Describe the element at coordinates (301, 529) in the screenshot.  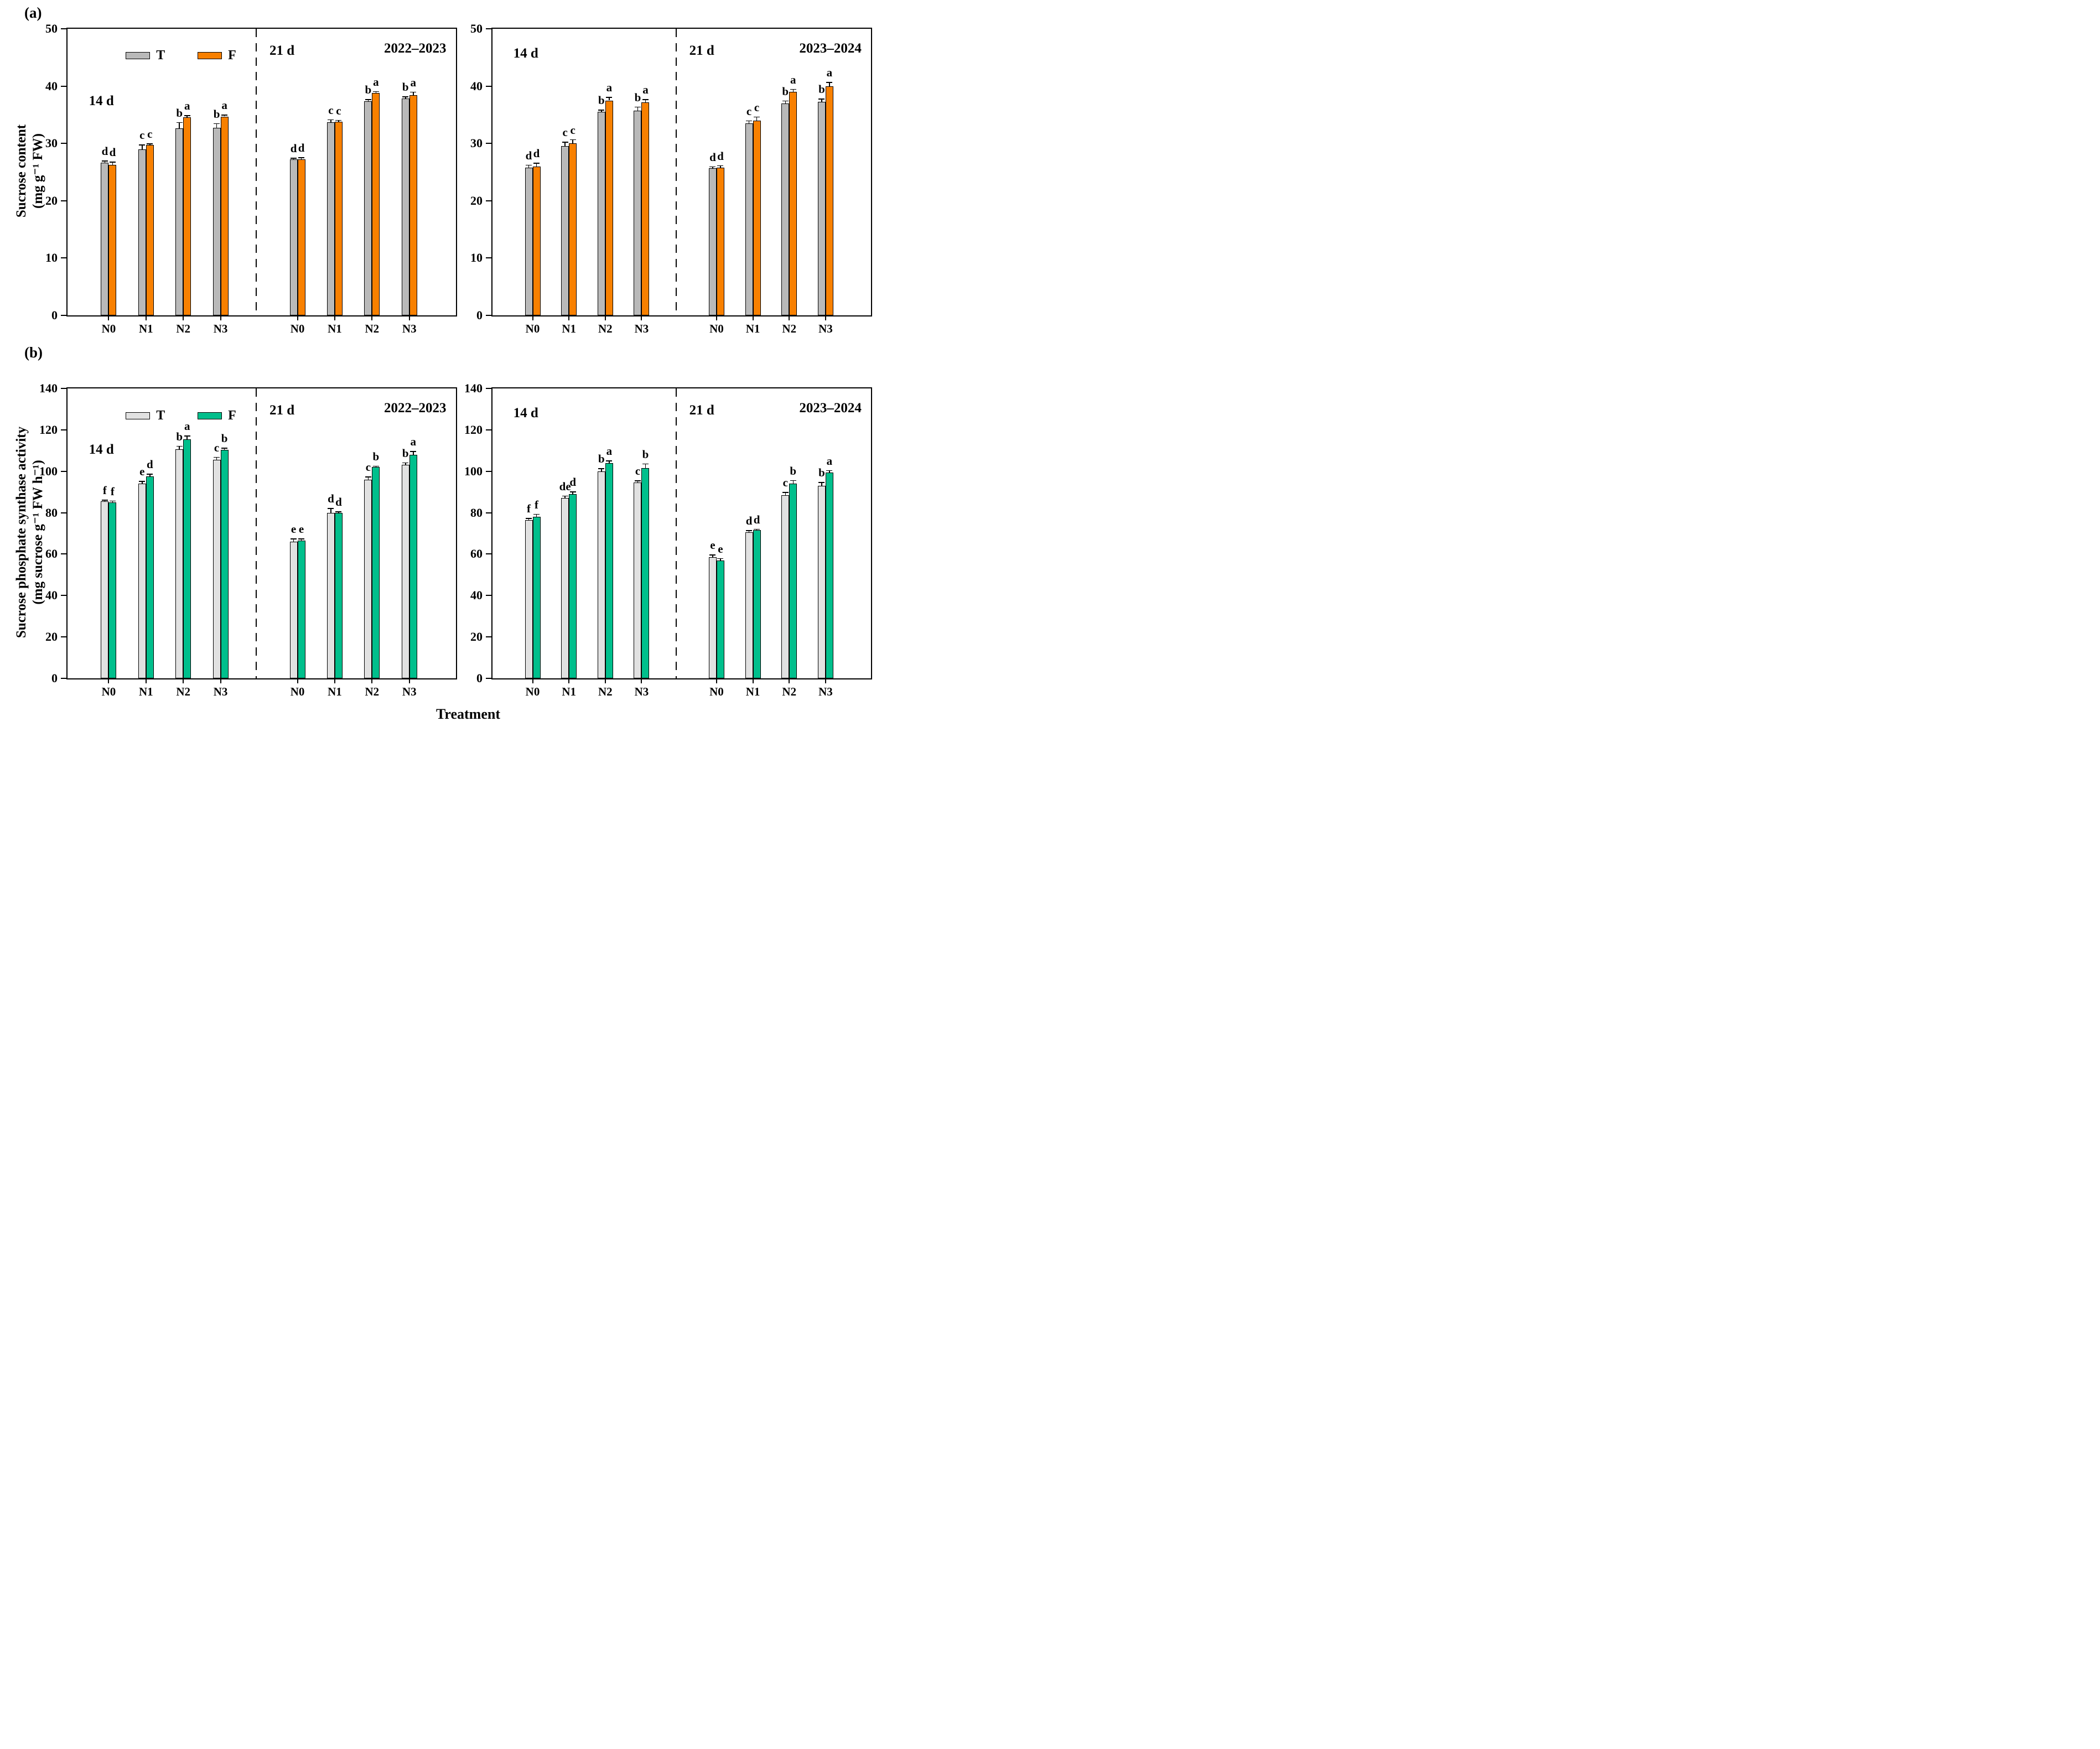
I see `sig-letter: e` at that location.